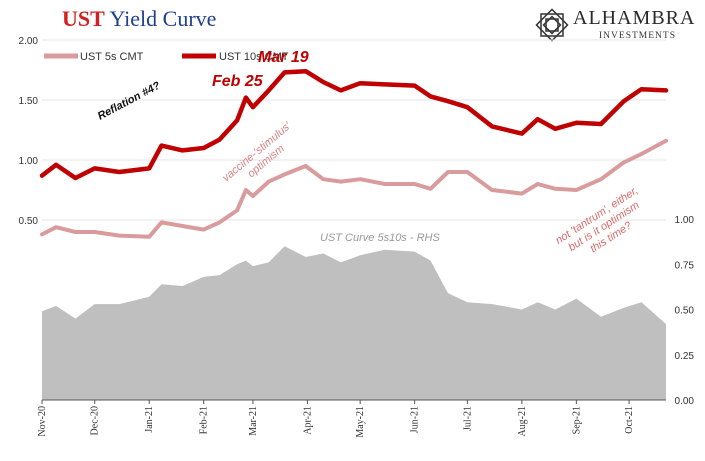 The height and width of the screenshot is (461, 705). What do you see at coordinates (160, 18) in the screenshot?
I see `chart-title-rest: Yield Curve` at bounding box center [160, 18].